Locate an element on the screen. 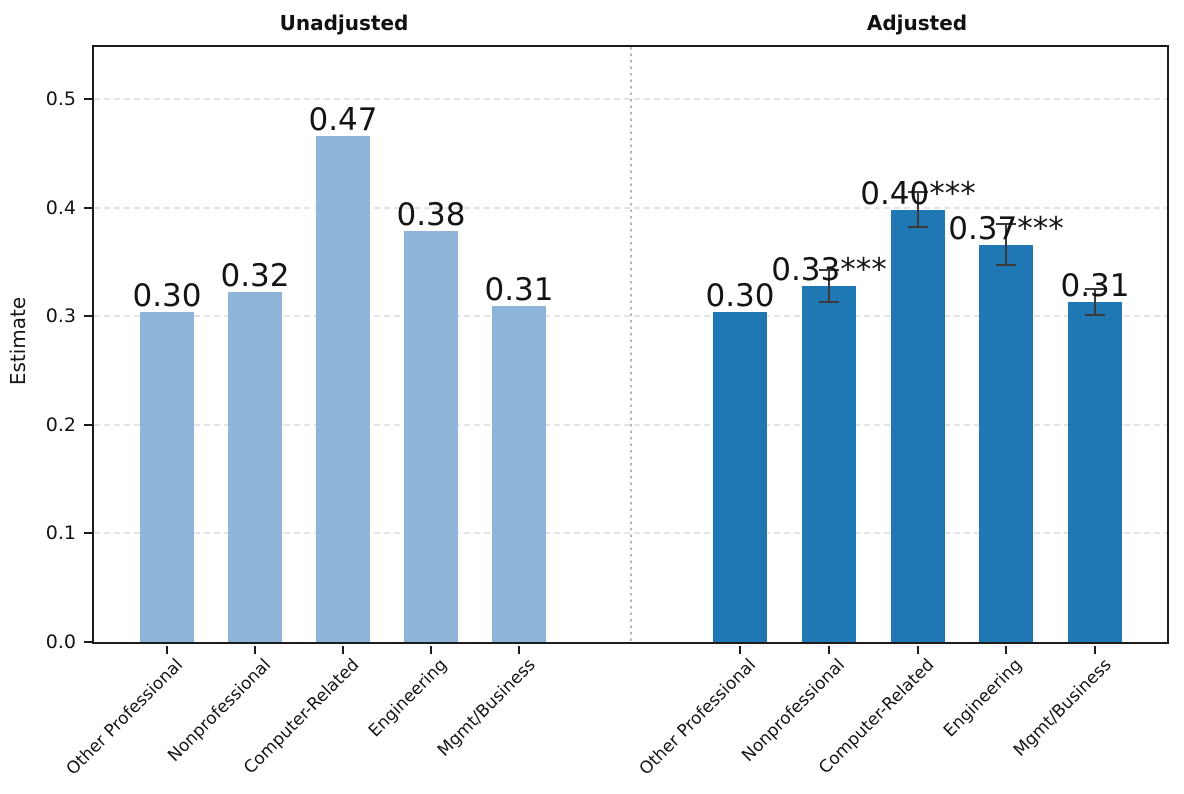 Image resolution: width=1184 pixels, height=794 pixels. error-bar-cap-top-mgmt-business is located at coordinates (1095, 289).